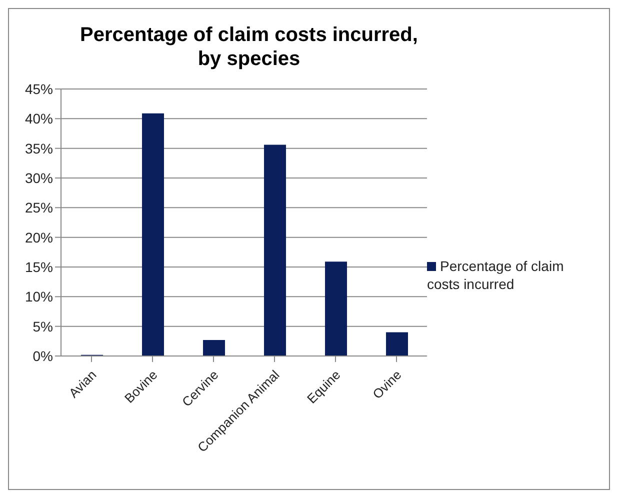 Image resolution: width=619 pixels, height=497 pixels. What do you see at coordinates (38, 237) in the screenshot?
I see `y-tick-label: 20%` at bounding box center [38, 237].